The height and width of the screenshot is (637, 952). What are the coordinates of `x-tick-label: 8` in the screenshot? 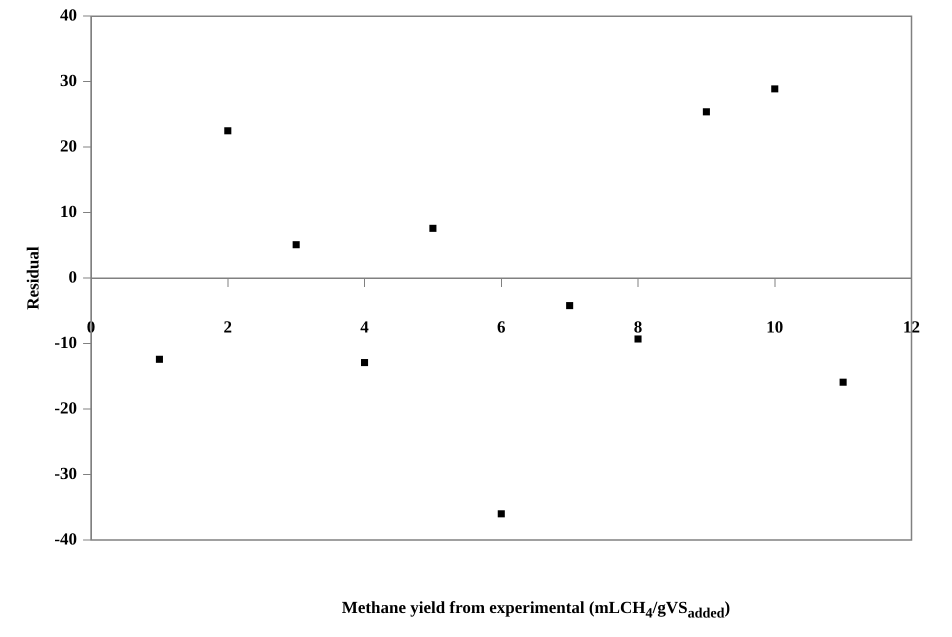 It's located at (638, 327).